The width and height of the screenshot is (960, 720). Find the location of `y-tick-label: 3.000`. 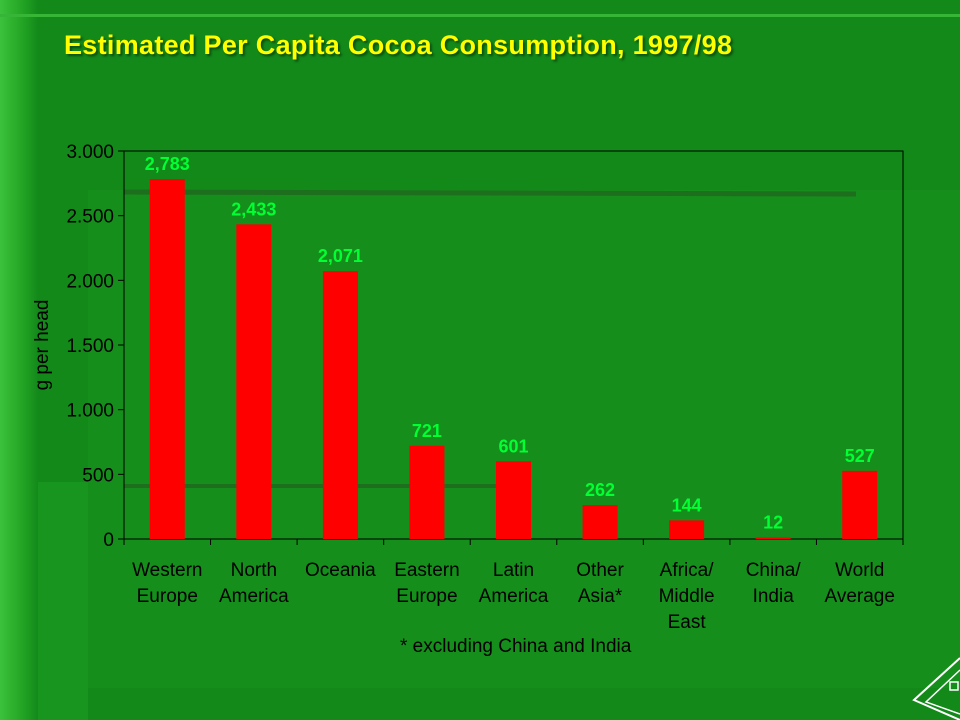

y-tick-label: 3.000 is located at coordinates (90, 152).